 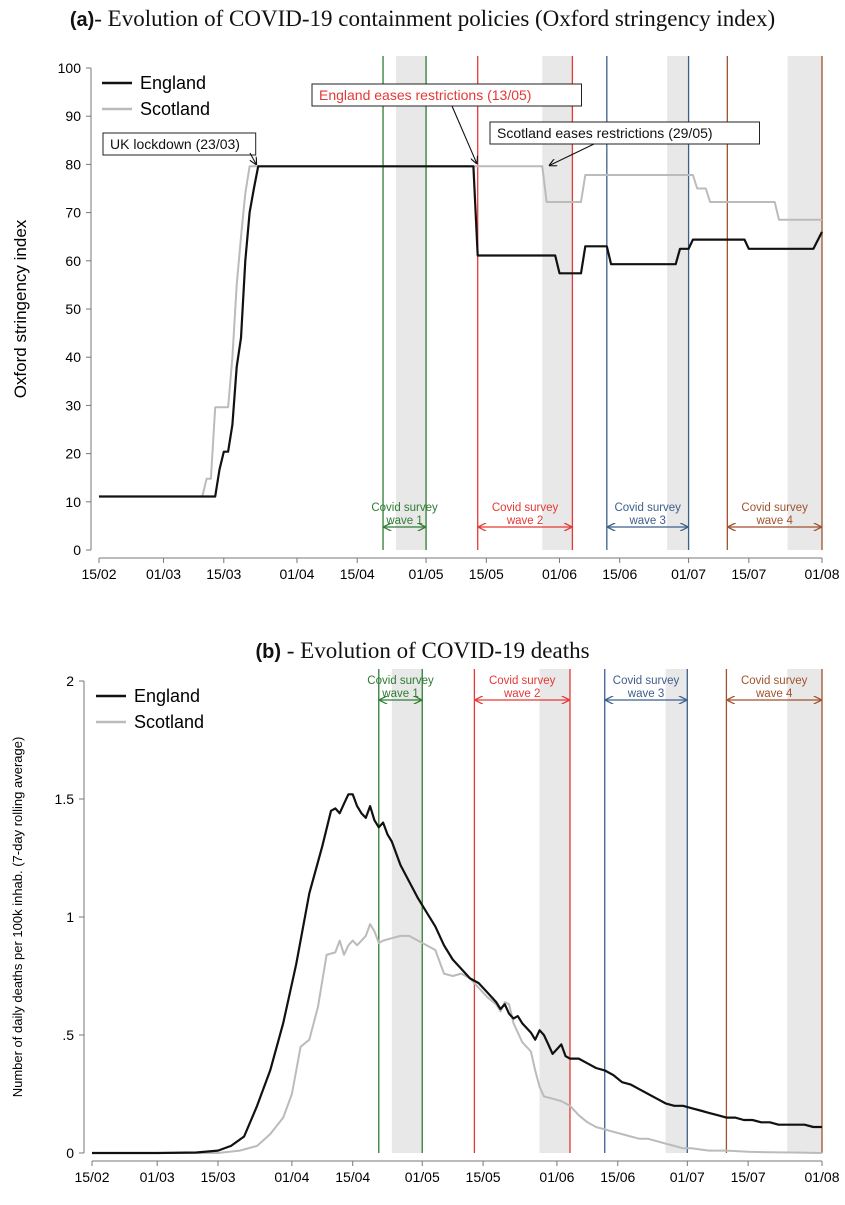 What do you see at coordinates (464, 134) in the screenshot?
I see `annotation-england-eases-arrow` at bounding box center [464, 134].